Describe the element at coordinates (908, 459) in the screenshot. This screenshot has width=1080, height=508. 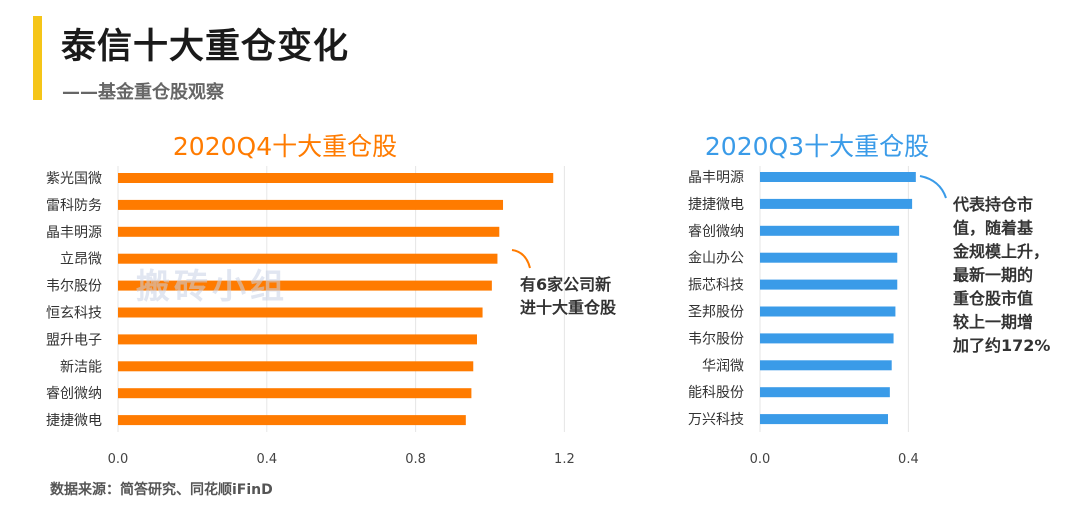
I see `q3-tick-label: 0.4` at that location.